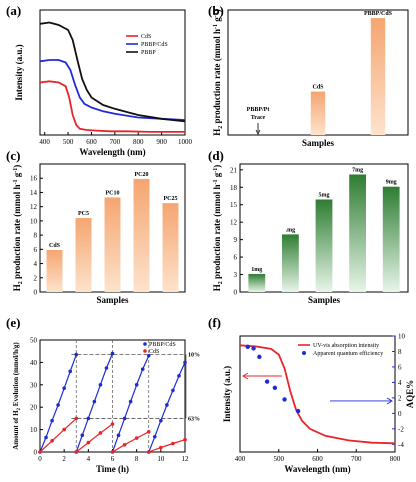 The width and height of the screenshot is (416, 482). I want to click on chart-e-series-line, so click(94, 438).